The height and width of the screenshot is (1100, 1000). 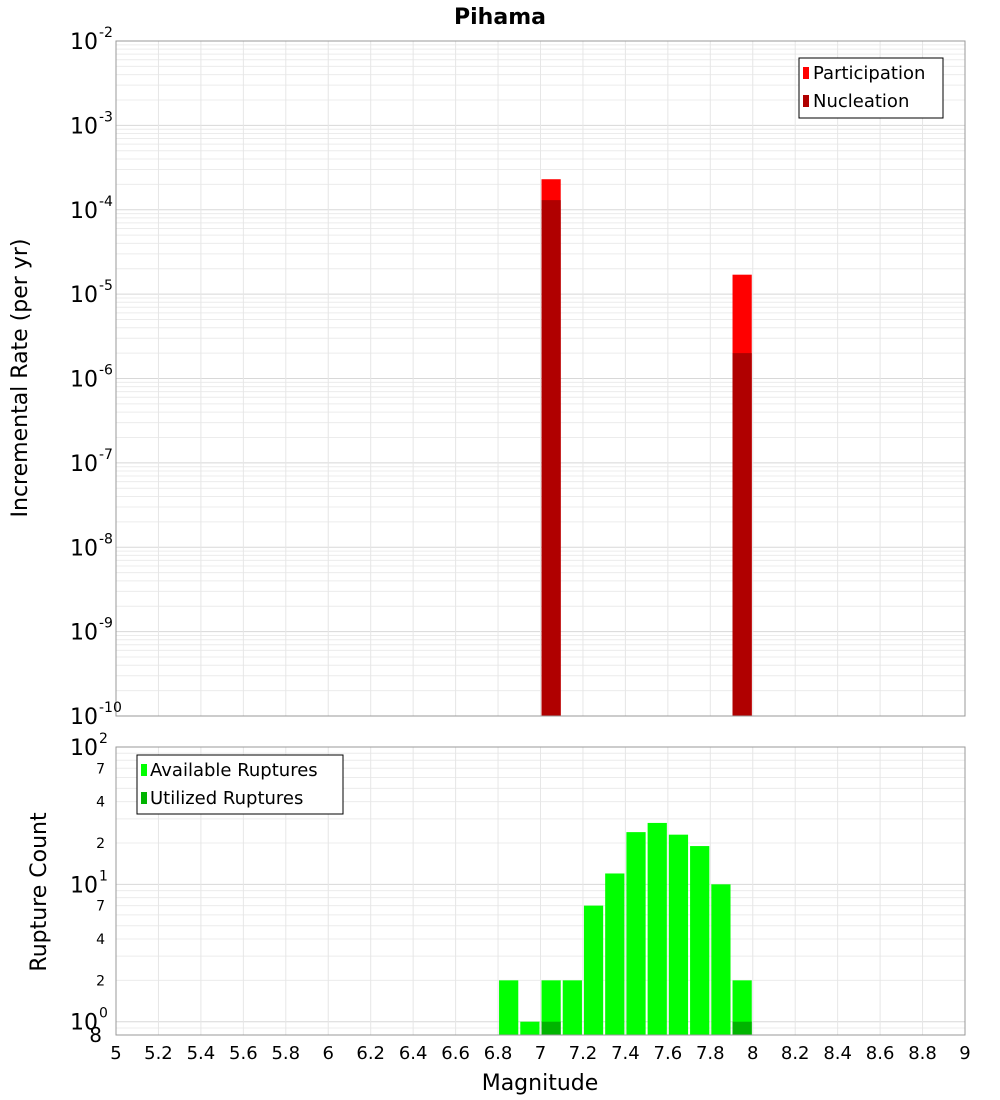 What do you see at coordinates (95, 1035) in the screenshot?
I see `bottom-y-minor-label: 8` at bounding box center [95, 1035].